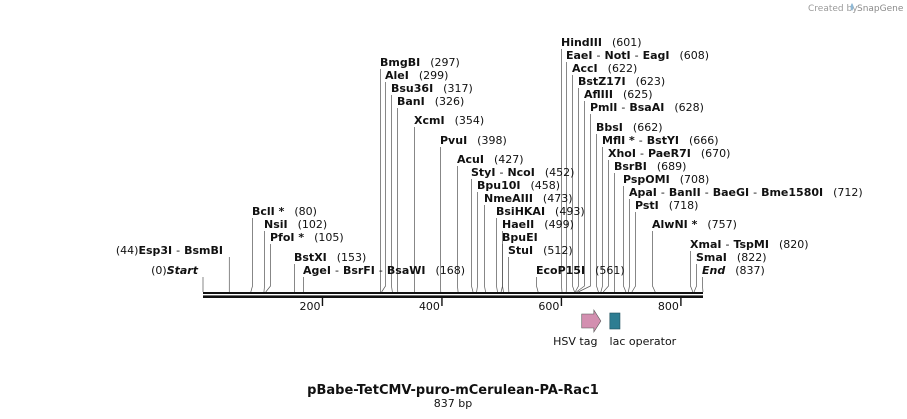 Image resolution: width=907 pixels, height=419 pixels. Describe the element at coordinates (397, 75) in the screenshot. I see `enzyme-name: AleI` at that location.